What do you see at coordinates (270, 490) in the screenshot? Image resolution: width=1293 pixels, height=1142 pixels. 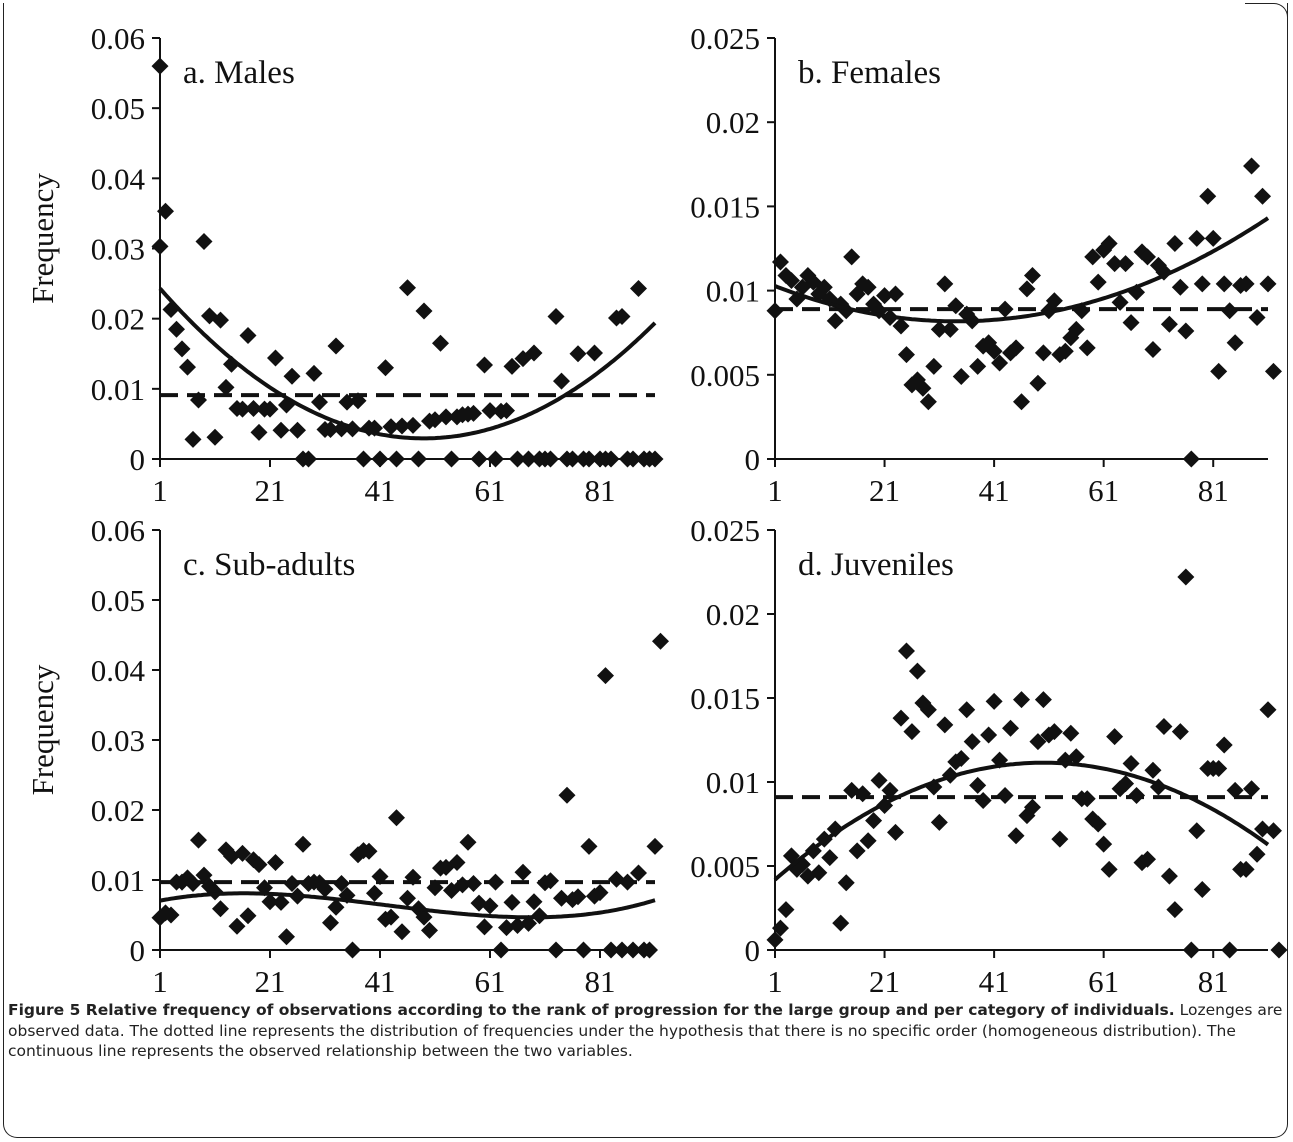 I see `x-tick-label: 21` at bounding box center [270, 490].